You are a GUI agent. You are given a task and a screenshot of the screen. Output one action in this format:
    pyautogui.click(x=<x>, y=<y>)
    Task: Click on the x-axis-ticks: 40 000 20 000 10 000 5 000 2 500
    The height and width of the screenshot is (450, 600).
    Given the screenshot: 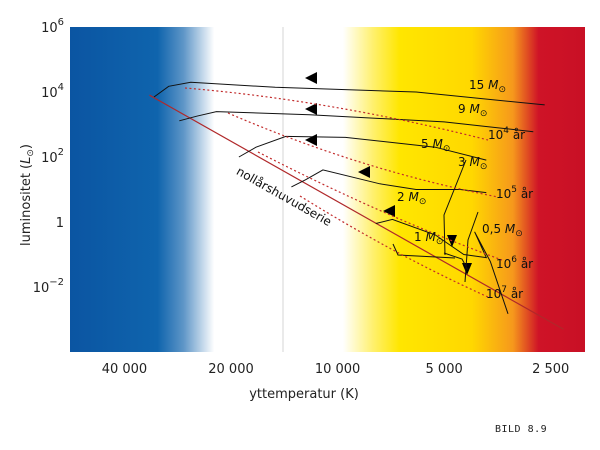 What is the action you would take?
    pyautogui.click(x=336, y=369)
    